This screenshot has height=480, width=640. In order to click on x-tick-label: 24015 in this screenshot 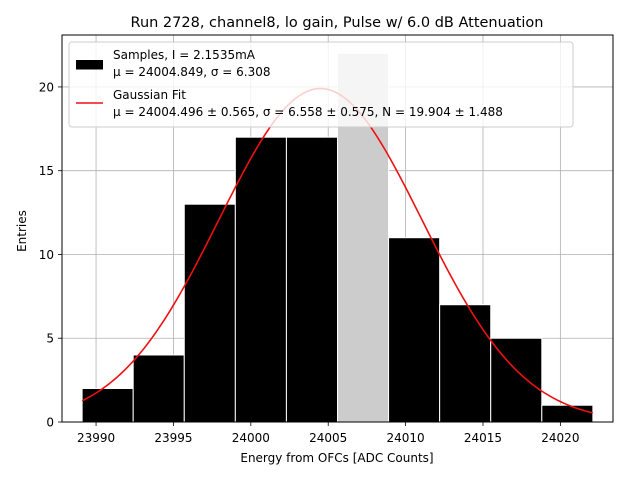, I will do `click(483, 438)`.